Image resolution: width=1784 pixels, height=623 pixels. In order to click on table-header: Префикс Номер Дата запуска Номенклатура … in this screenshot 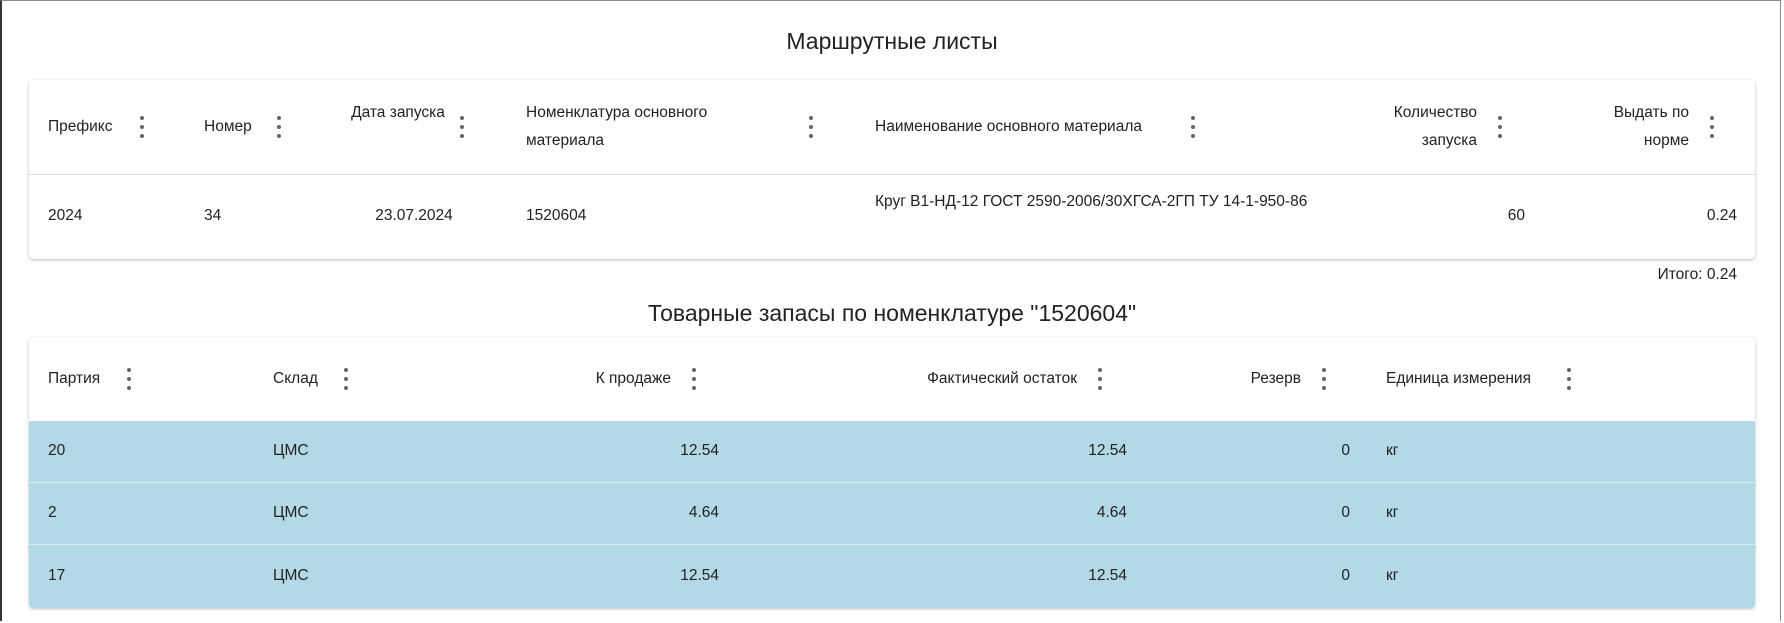, I will do `click(892, 127)`.